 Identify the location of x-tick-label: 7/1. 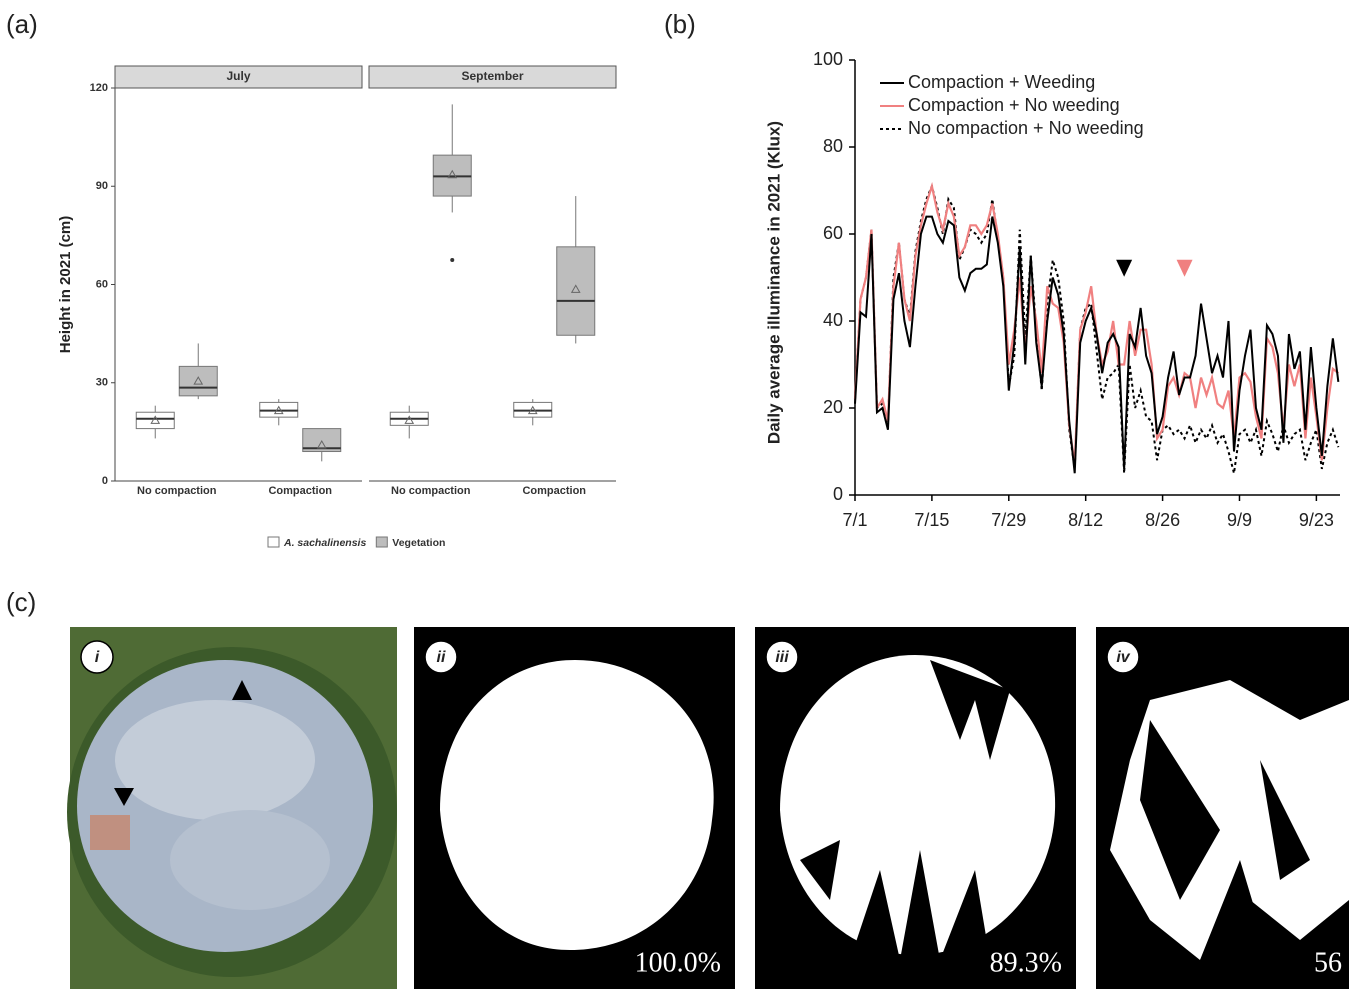
(854, 520).